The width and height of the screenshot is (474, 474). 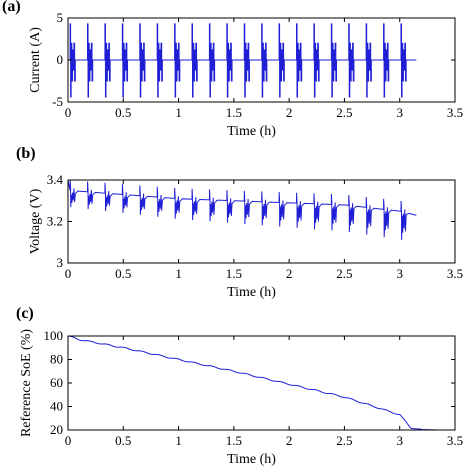 I want to click on y-tick-label: 80, so click(x=56, y=359).